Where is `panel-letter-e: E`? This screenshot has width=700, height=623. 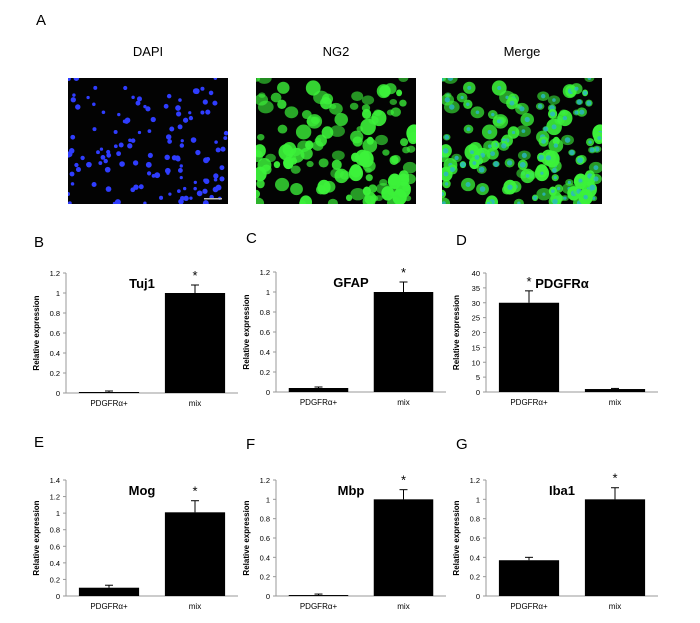 panel-letter-e: E is located at coordinates (39, 442).